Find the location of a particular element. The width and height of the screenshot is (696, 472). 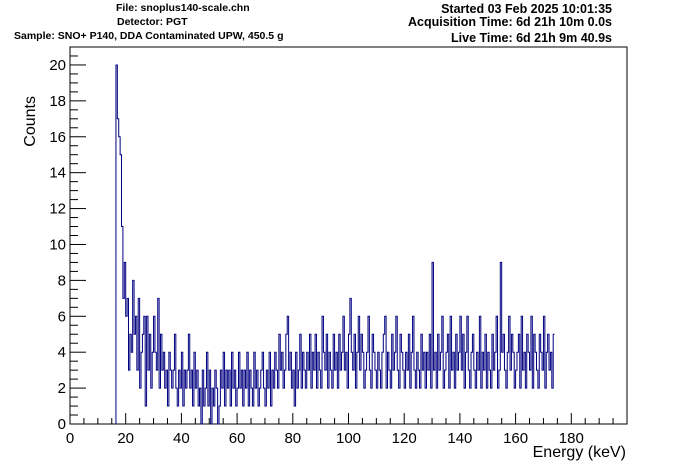

x-tick-labels: 0 20 40 60 80 100 120 140 160 180 is located at coordinates (325, 438).